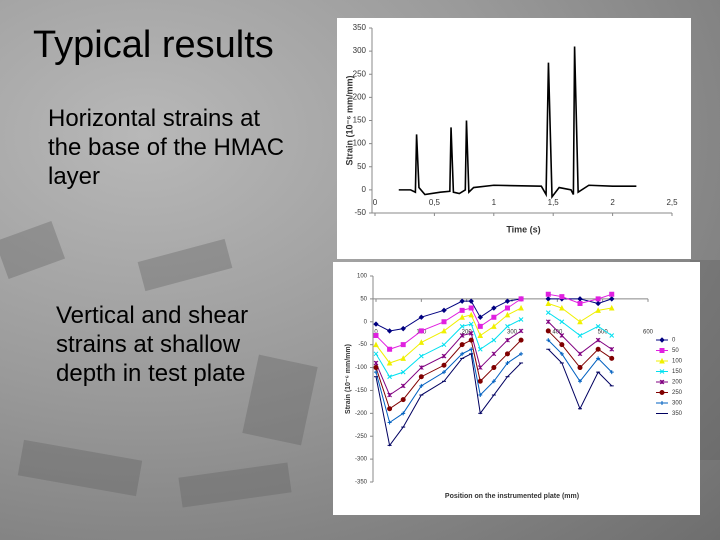 The image size is (720, 540). I want to click on y-axis-label: Strain (10⁻⁶ mm/mm), so click(348, 379).